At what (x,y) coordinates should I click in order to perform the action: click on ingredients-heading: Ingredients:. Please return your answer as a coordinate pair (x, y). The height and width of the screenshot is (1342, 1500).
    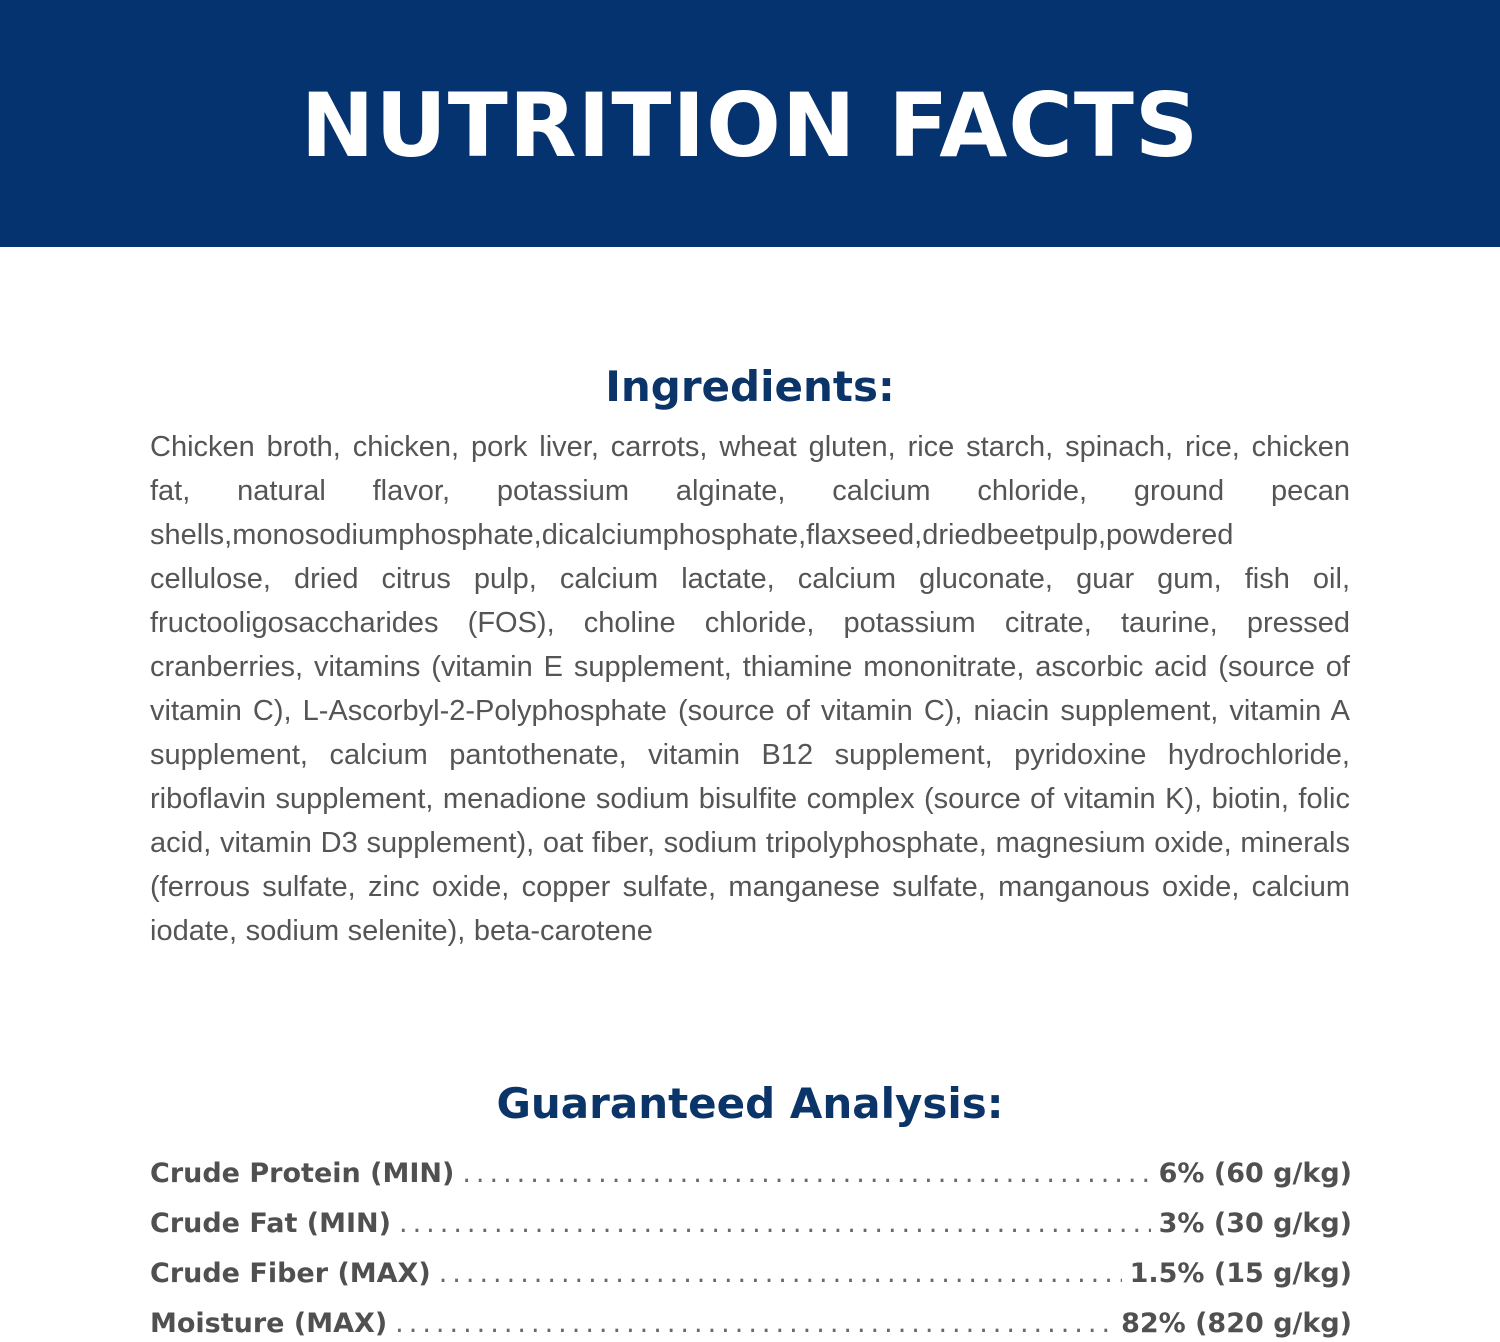
    Looking at the image, I should click on (750, 386).